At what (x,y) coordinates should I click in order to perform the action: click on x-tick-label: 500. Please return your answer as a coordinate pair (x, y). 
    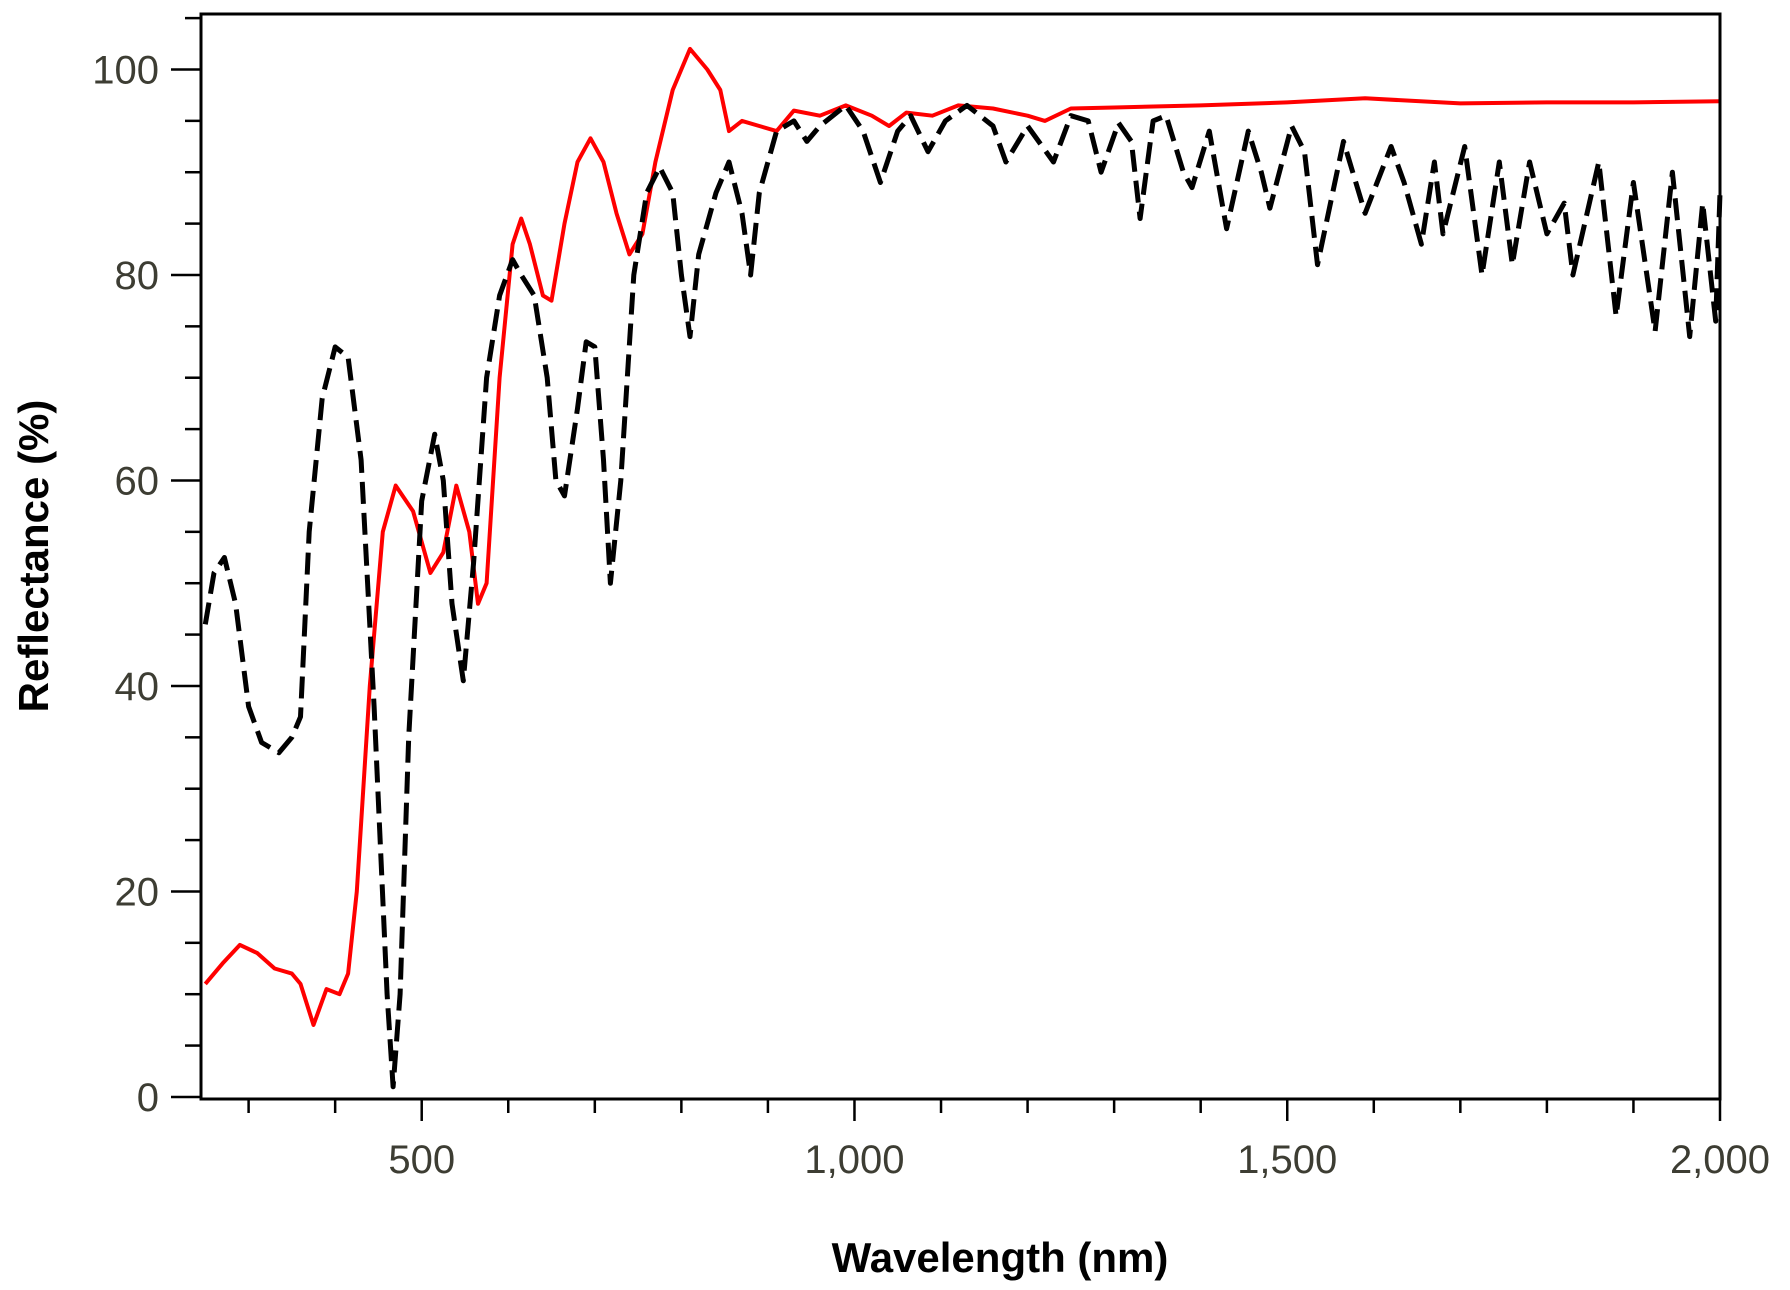
    Looking at the image, I should click on (421, 1160).